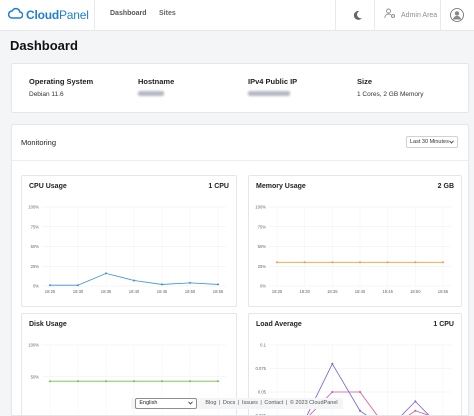 The width and height of the screenshot is (474, 416). I want to click on nav-sites: Sites, so click(167, 13).